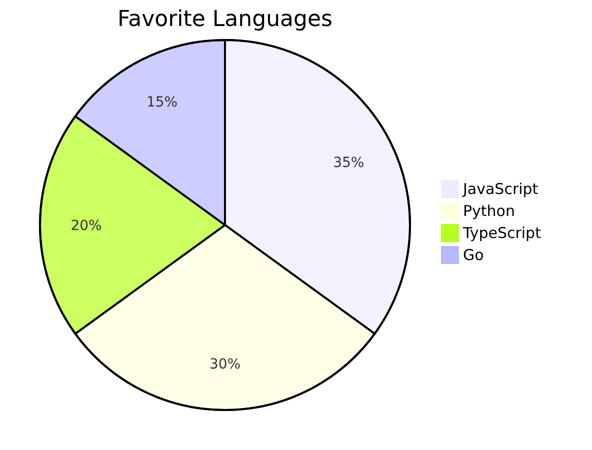  What do you see at coordinates (502, 233) in the screenshot?
I see `legend-label: TypeScript` at bounding box center [502, 233].